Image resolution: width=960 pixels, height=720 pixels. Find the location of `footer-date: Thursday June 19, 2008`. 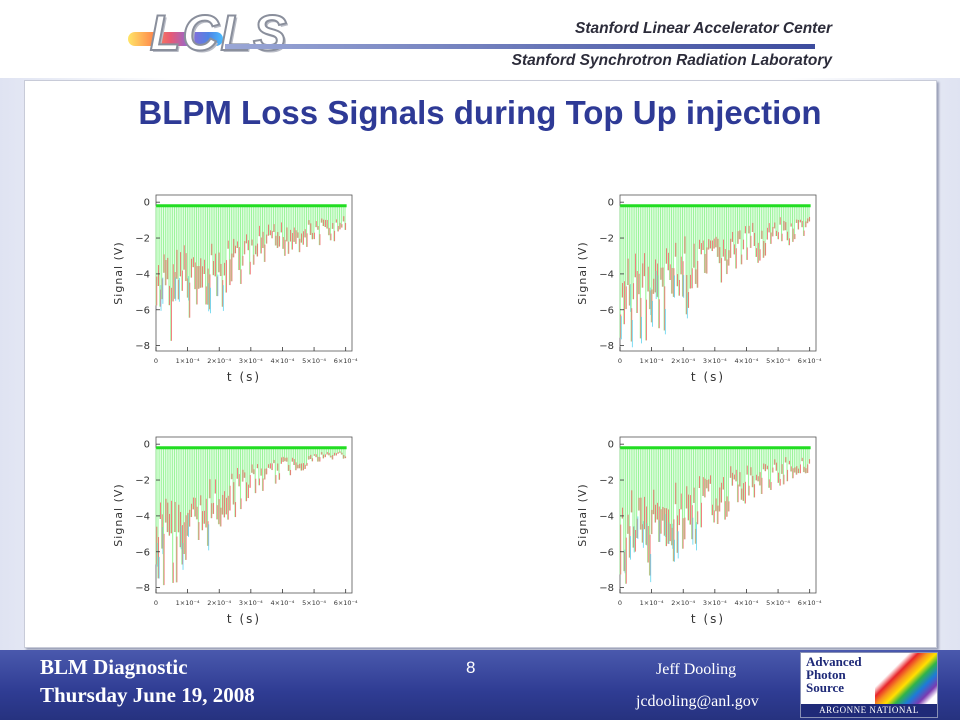

footer-date: Thursday June 19, 2008 is located at coordinates (147, 695).